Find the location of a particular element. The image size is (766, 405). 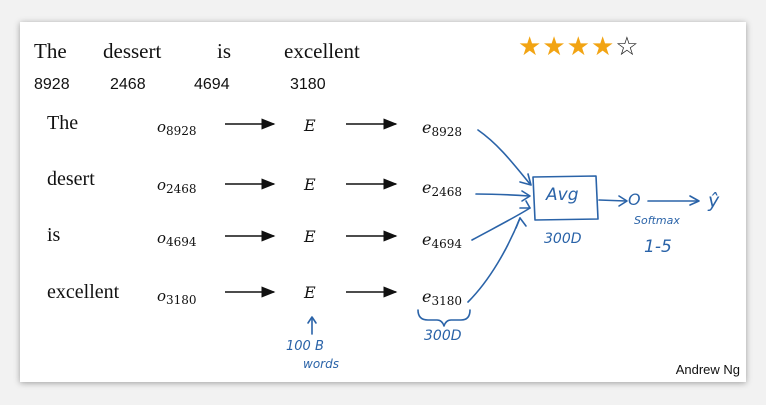

emb-sub: 3180 is located at coordinates (447, 301).